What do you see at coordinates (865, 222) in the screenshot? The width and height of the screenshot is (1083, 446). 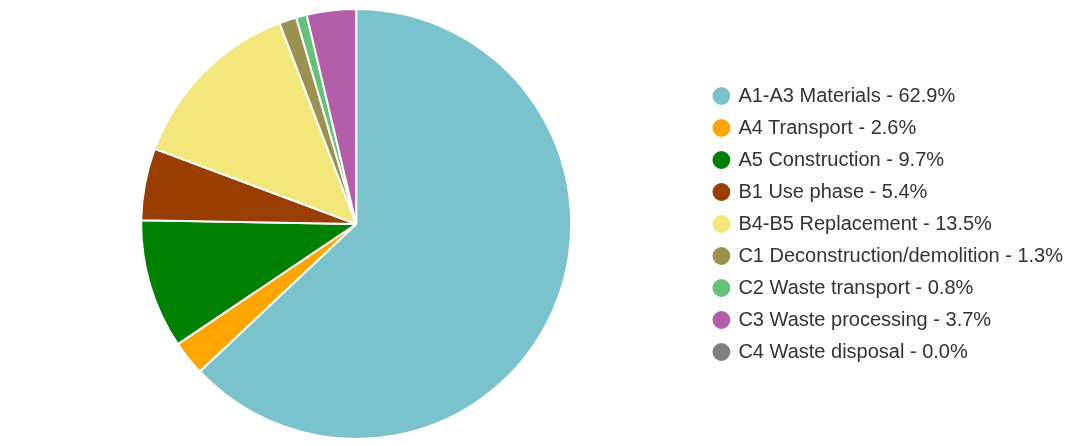 I see `legend-label: B4-B5 Replacement - 13.5%` at bounding box center [865, 222].